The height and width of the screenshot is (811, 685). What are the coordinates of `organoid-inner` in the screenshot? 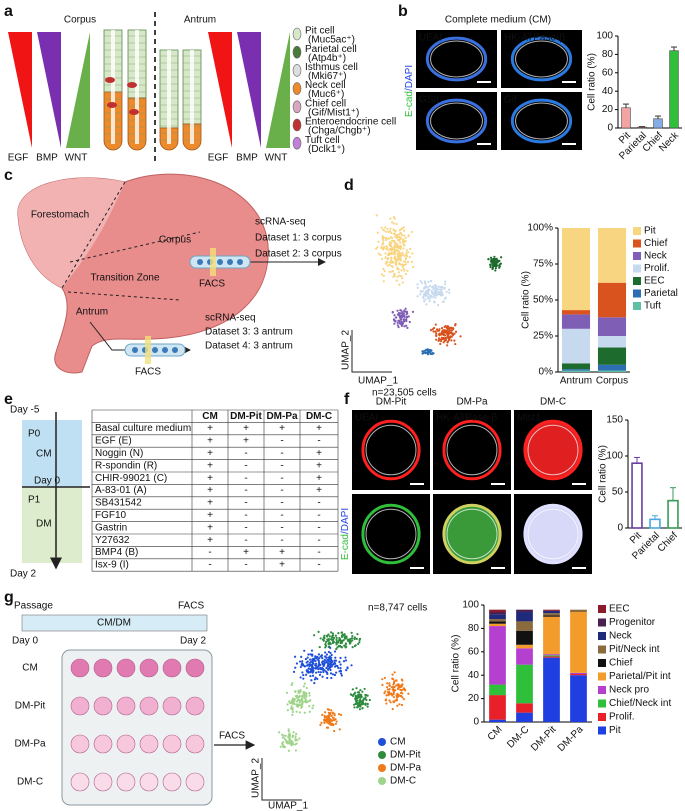 It's located at (472, 534).